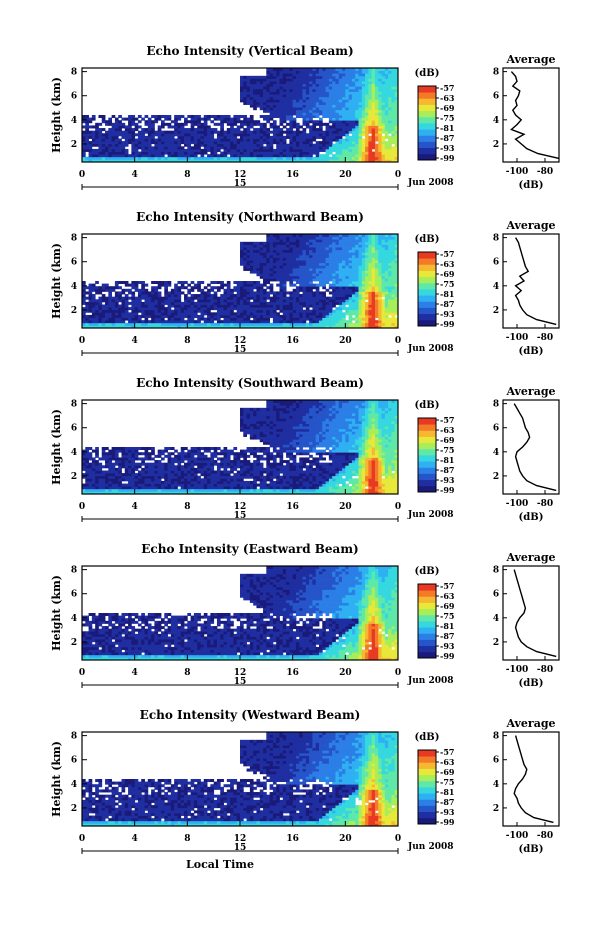 The image size is (610, 929). Describe the element at coordinates (240, 115) in the screenshot. I see `heatmap-cells` at that location.